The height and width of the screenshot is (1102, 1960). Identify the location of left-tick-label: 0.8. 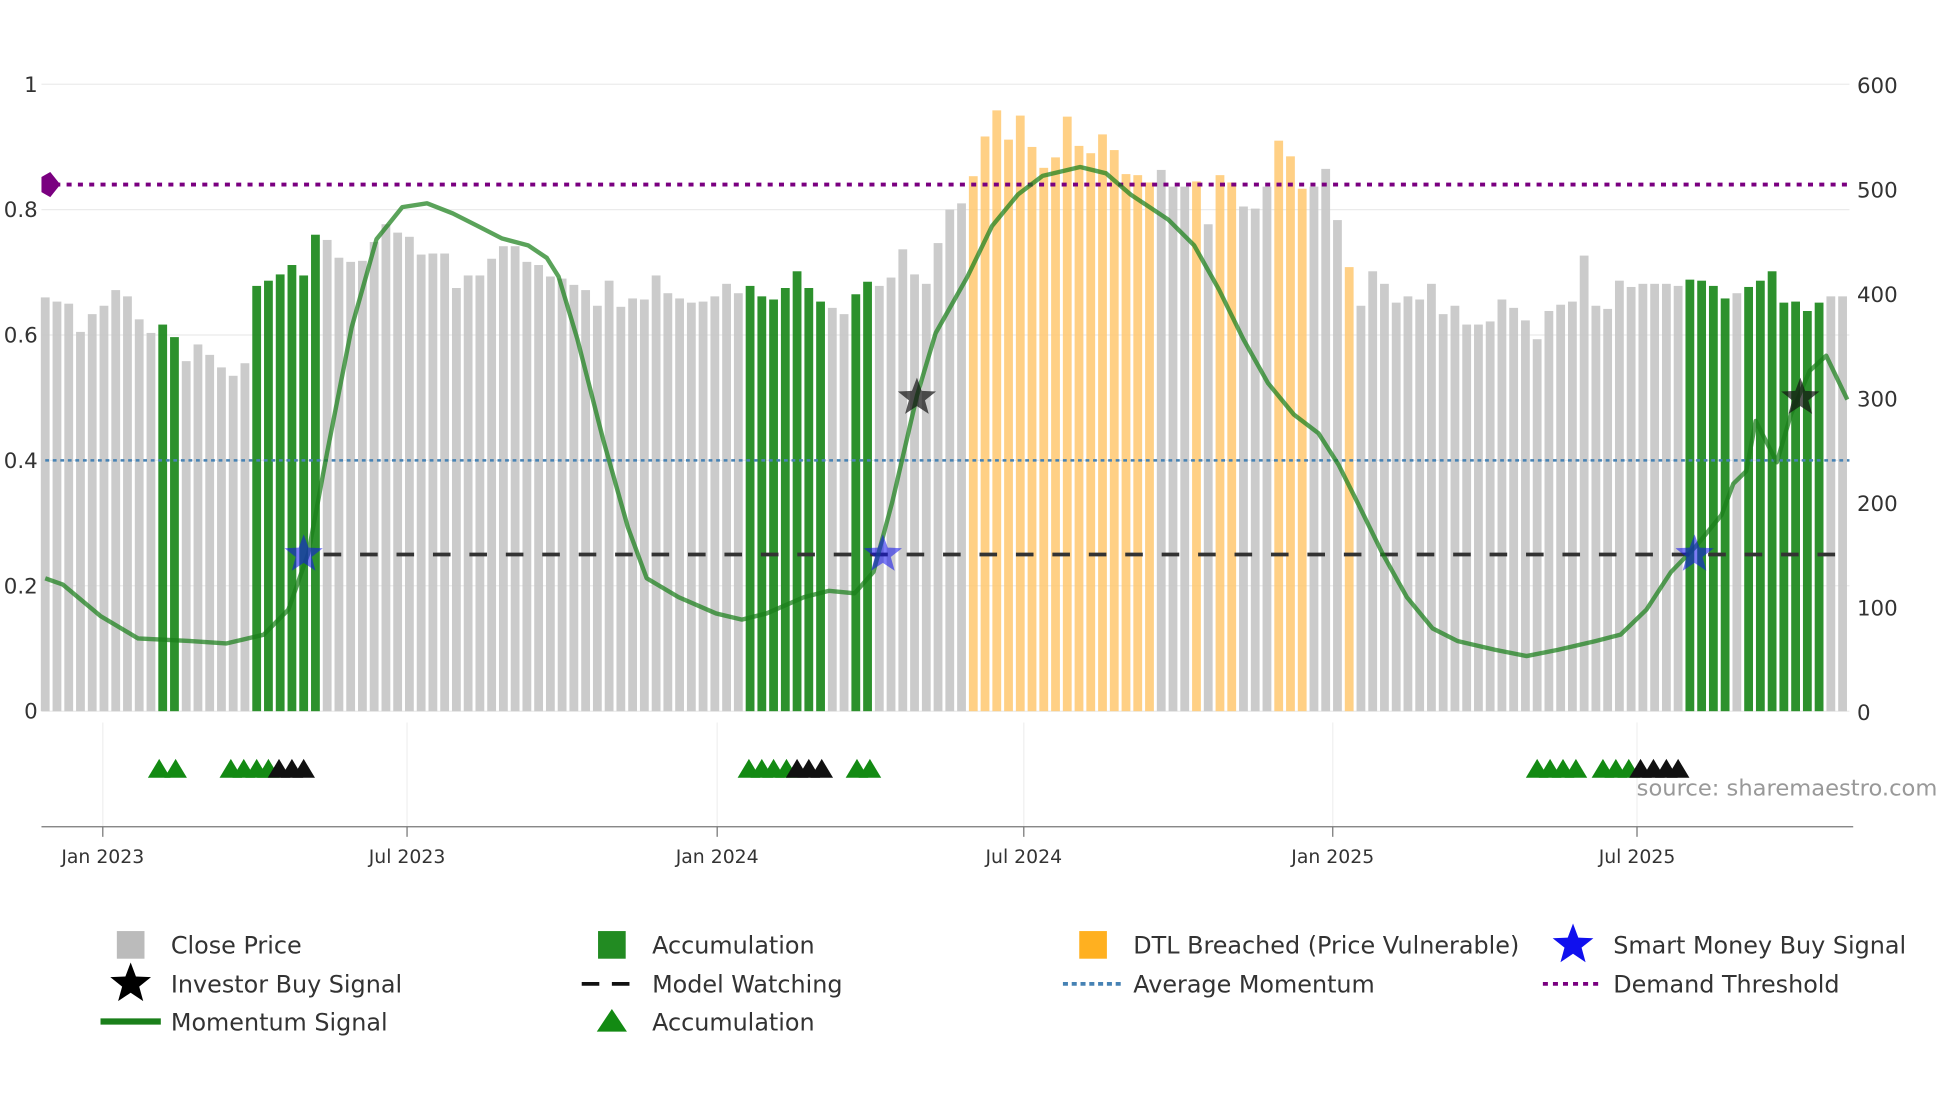
(21, 210).